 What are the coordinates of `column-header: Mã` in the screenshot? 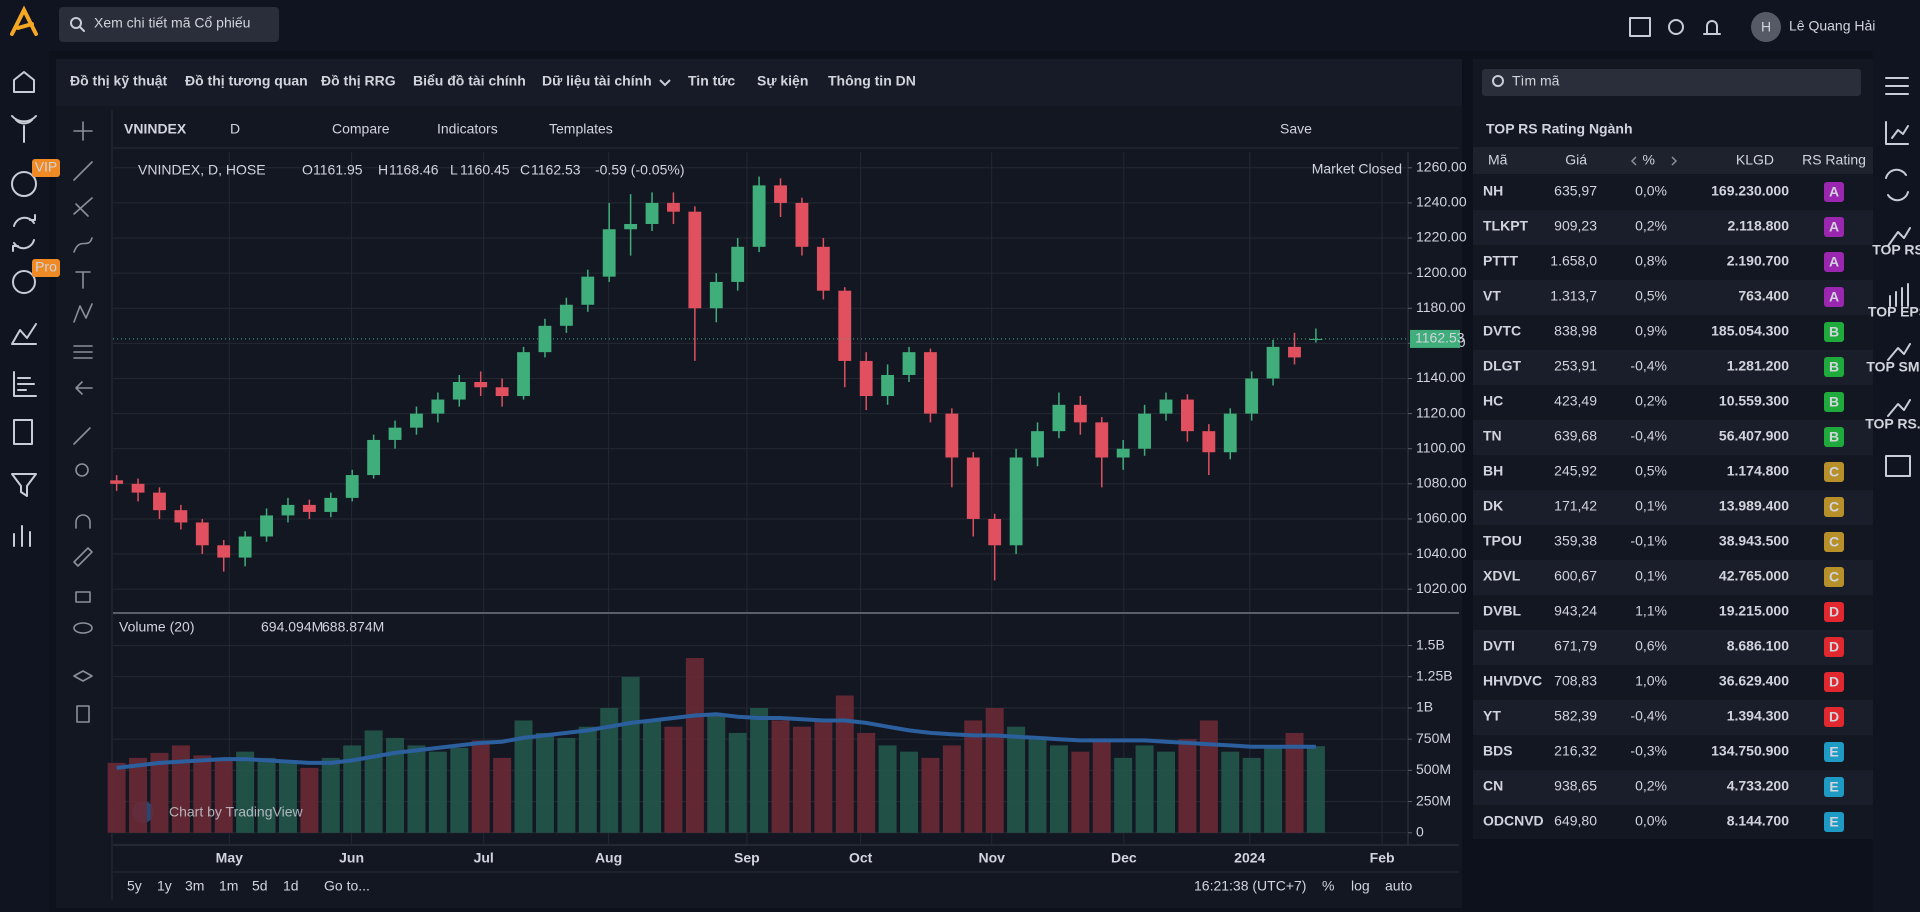 It's located at (1498, 160).